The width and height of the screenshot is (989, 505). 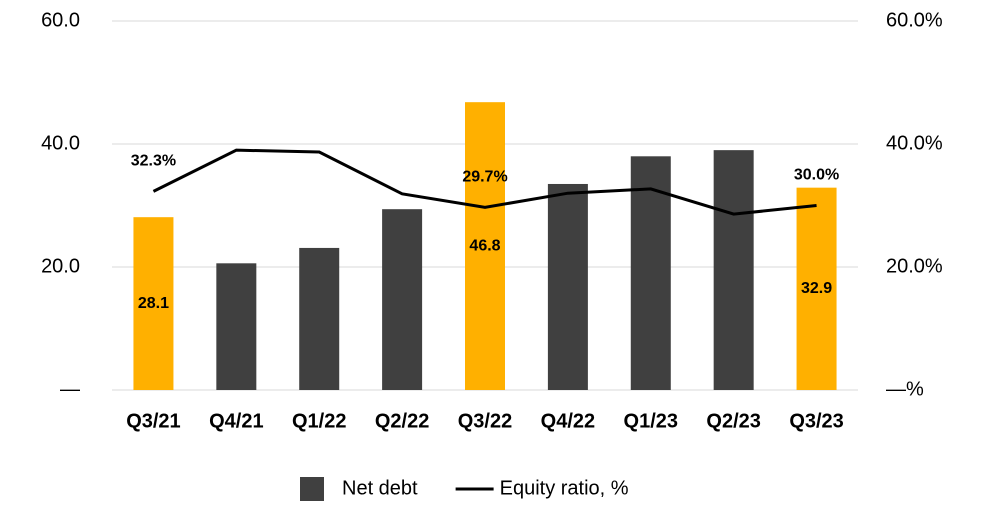 I want to click on data-label: 30.0%, so click(x=816, y=175).